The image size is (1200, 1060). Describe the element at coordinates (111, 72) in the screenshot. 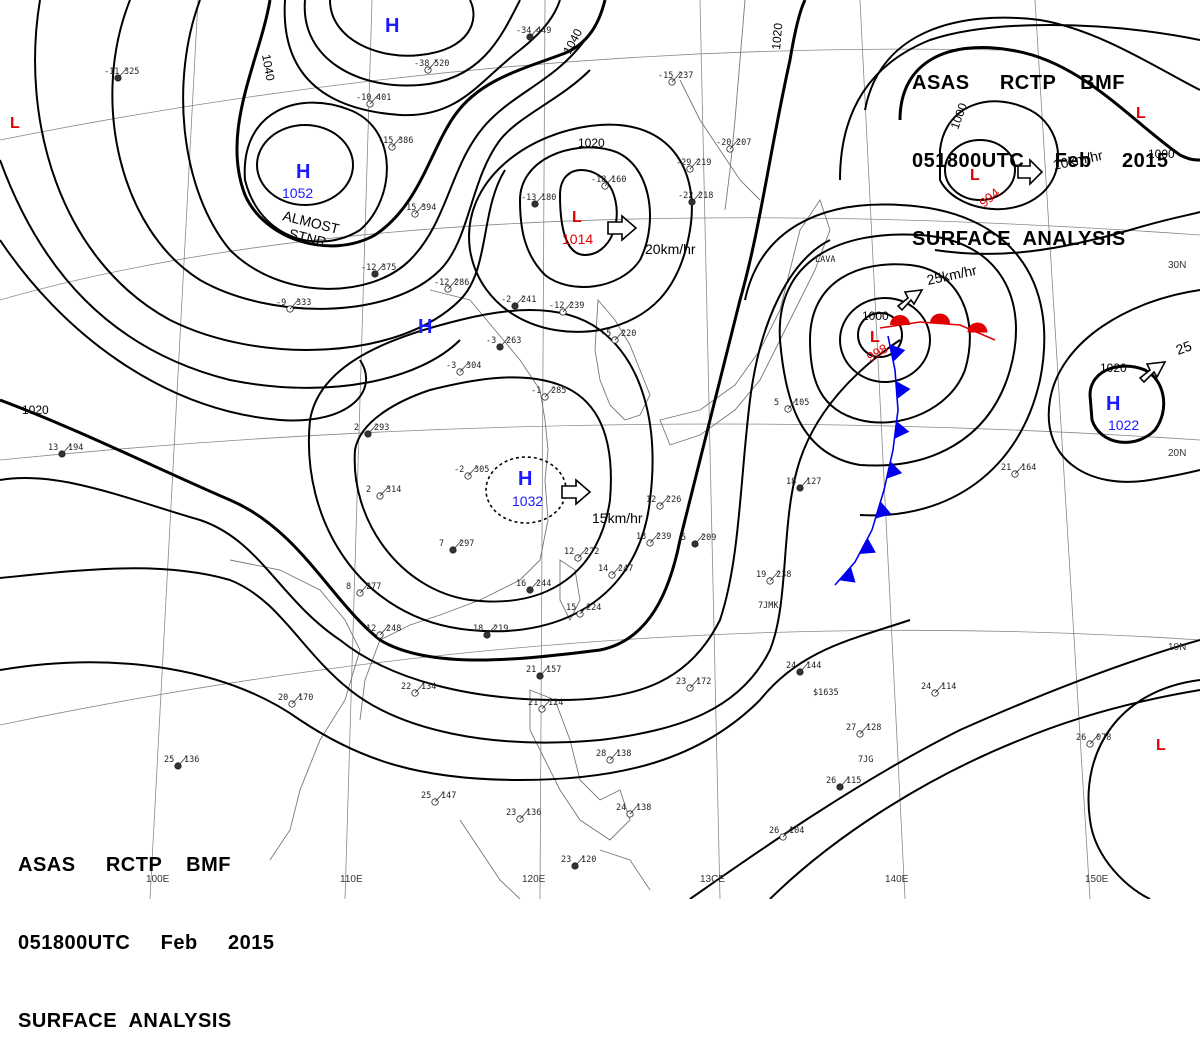

I see `station-temp: -11` at that location.